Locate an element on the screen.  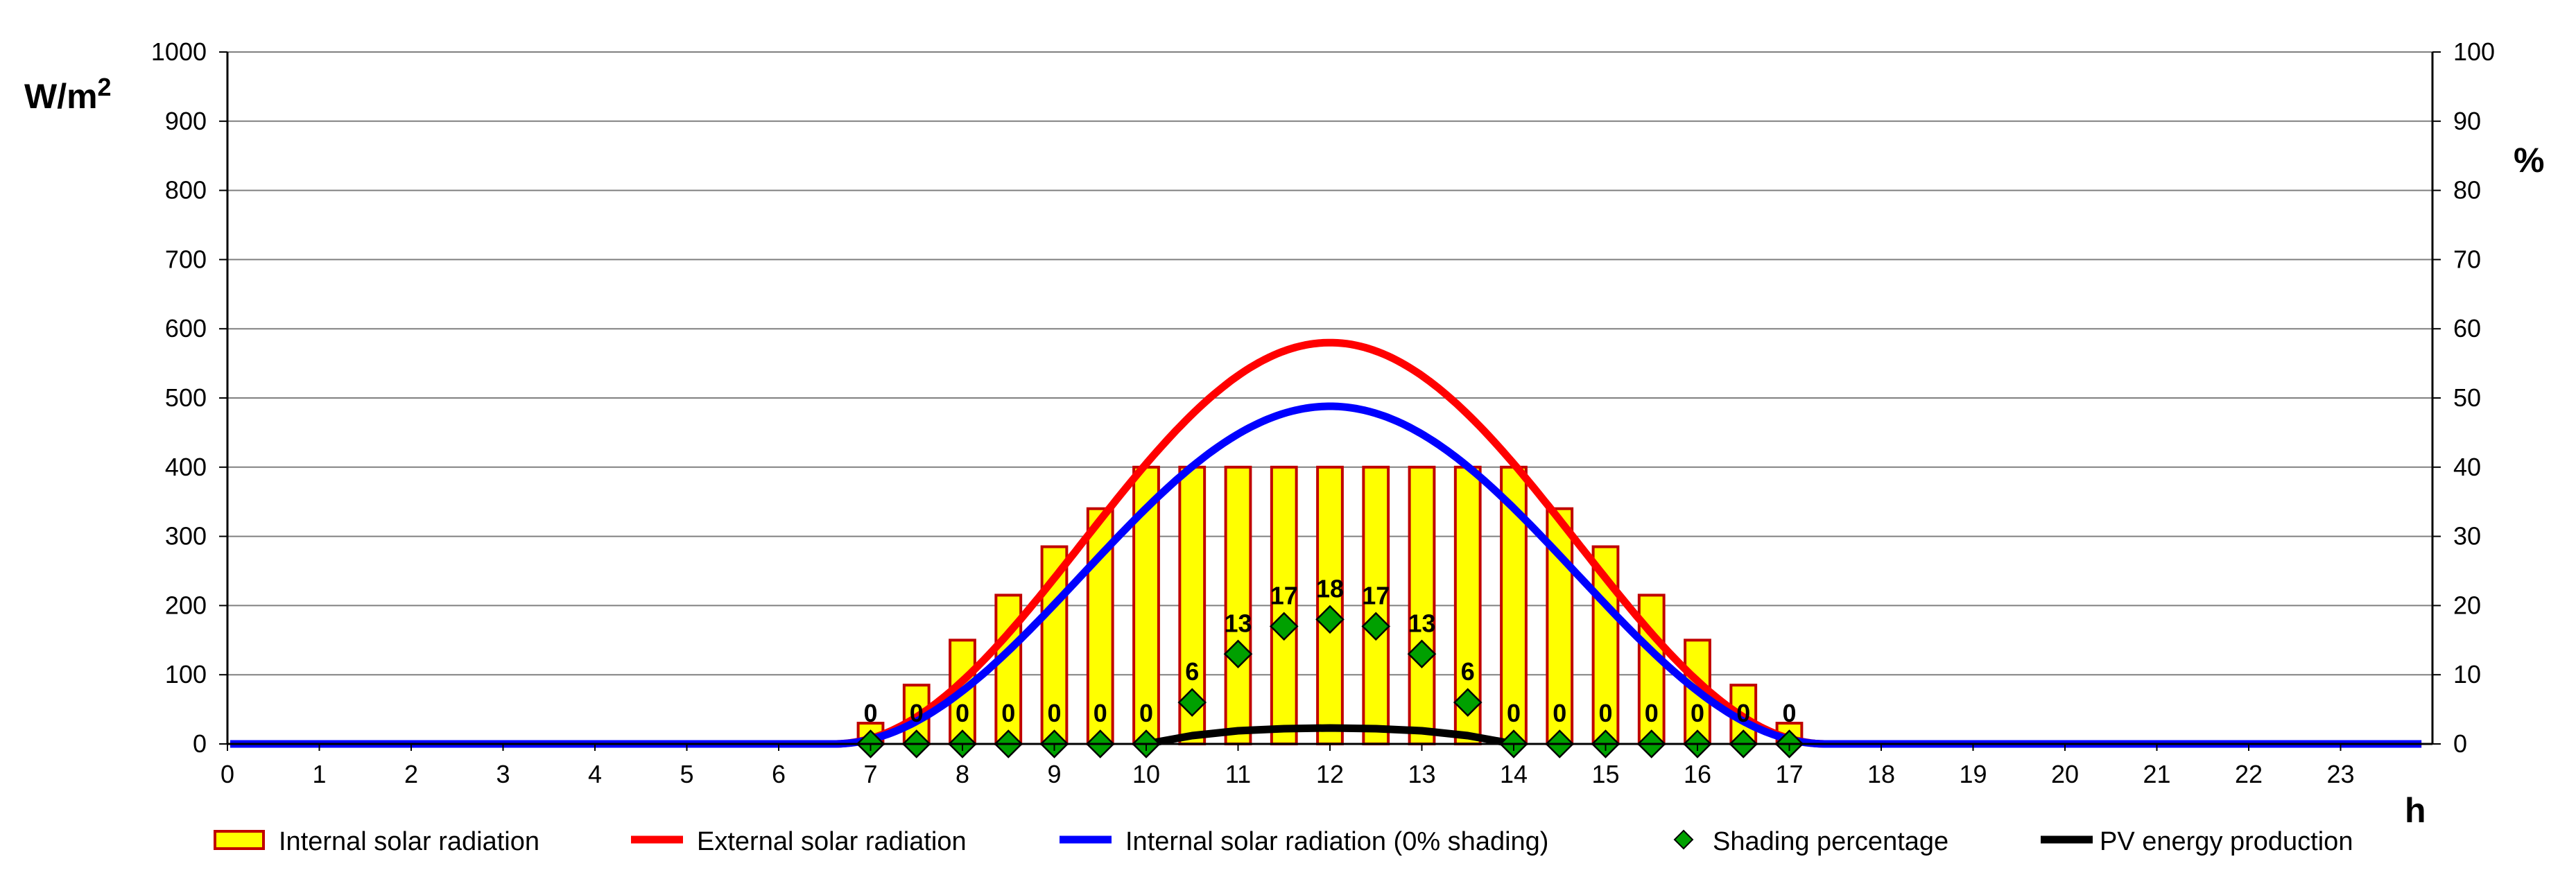
legend-label: Shading percentage is located at coordinates (1830, 841).